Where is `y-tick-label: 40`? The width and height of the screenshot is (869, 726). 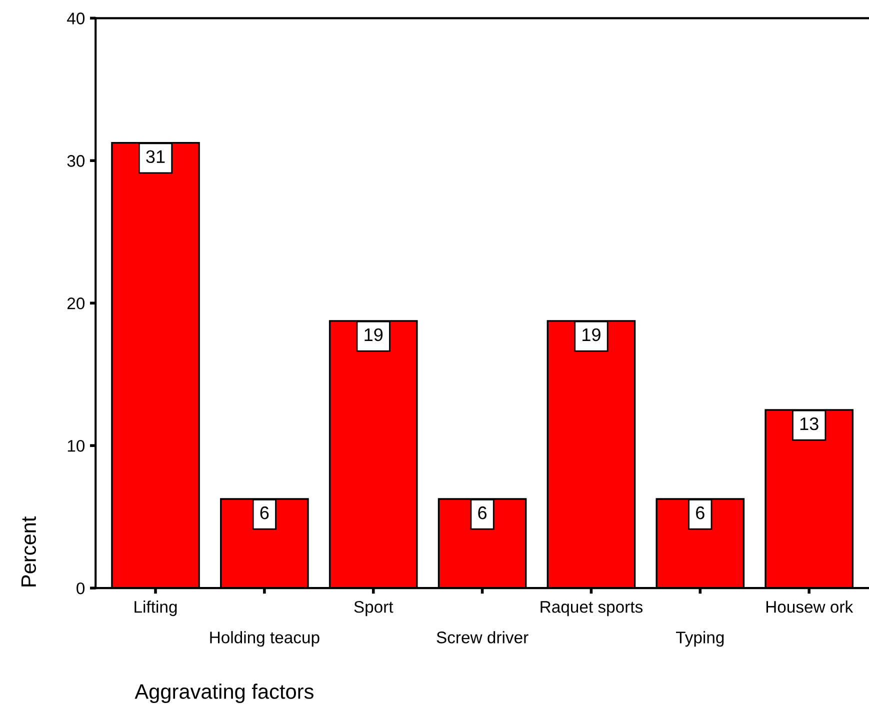 y-tick-label: 40 is located at coordinates (76, 18).